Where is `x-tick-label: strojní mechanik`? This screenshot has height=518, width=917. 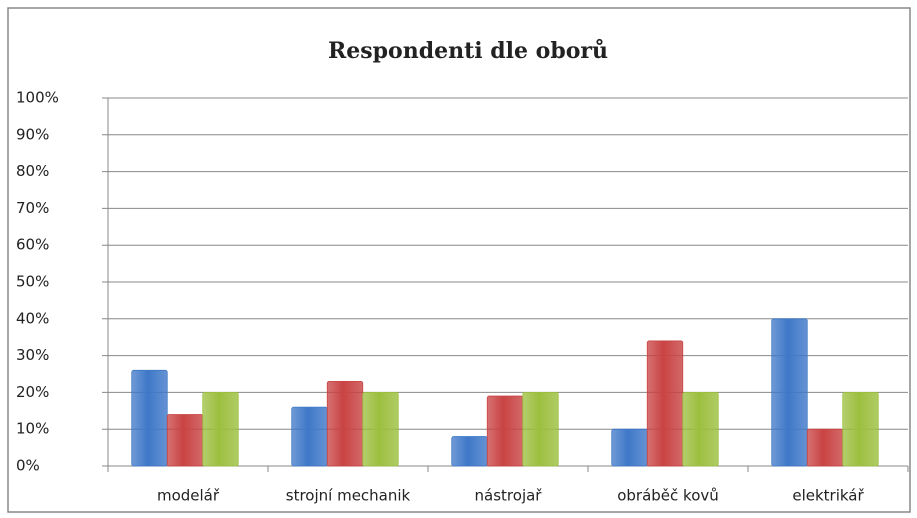
x-tick-label: strojní mechanik is located at coordinates (348, 496).